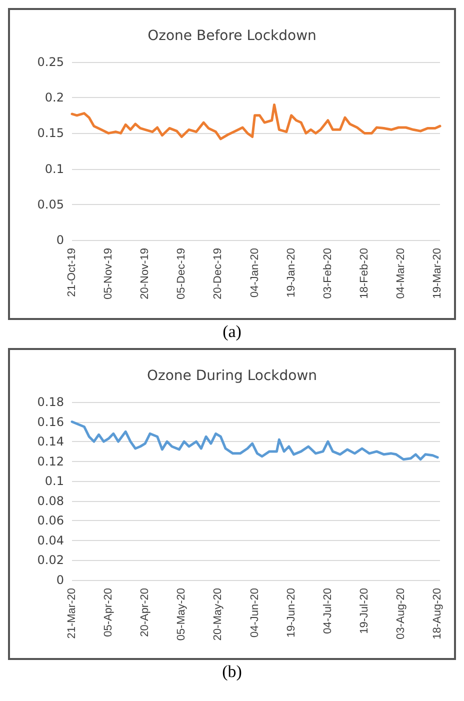 The image size is (464, 701). Describe the element at coordinates (328, 611) in the screenshot. I see `x-tick-label: 04-Jul-20` at that location.